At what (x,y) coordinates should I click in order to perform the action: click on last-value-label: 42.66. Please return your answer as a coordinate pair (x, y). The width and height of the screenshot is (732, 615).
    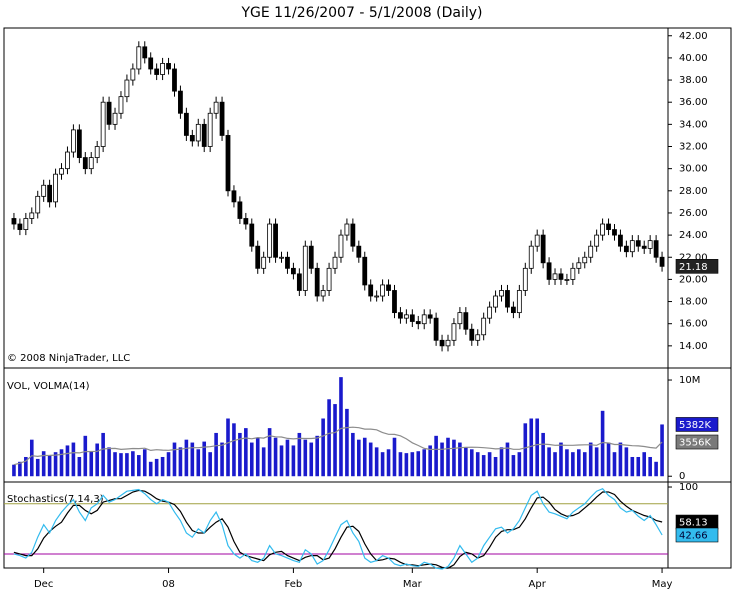
    Looking at the image, I should click on (693, 535).